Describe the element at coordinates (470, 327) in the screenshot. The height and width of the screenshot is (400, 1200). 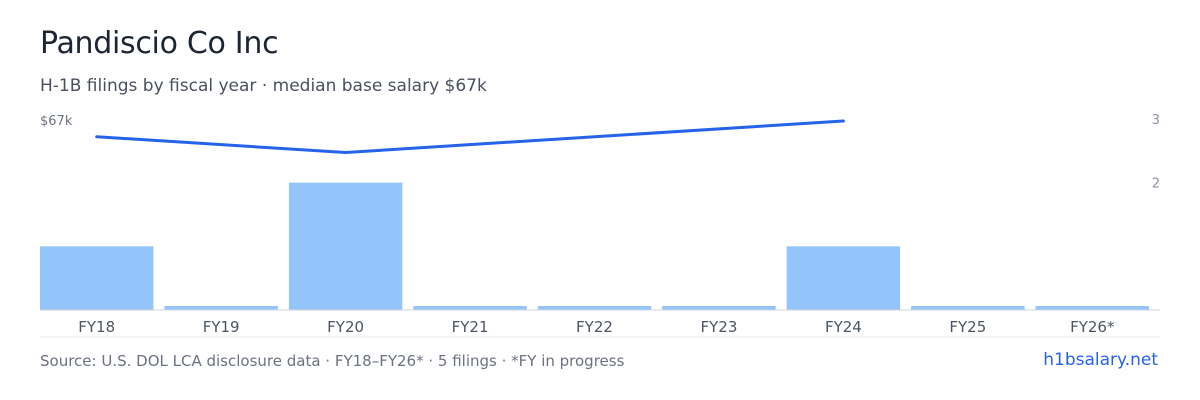
I see `x-tick-label: FY21` at that location.